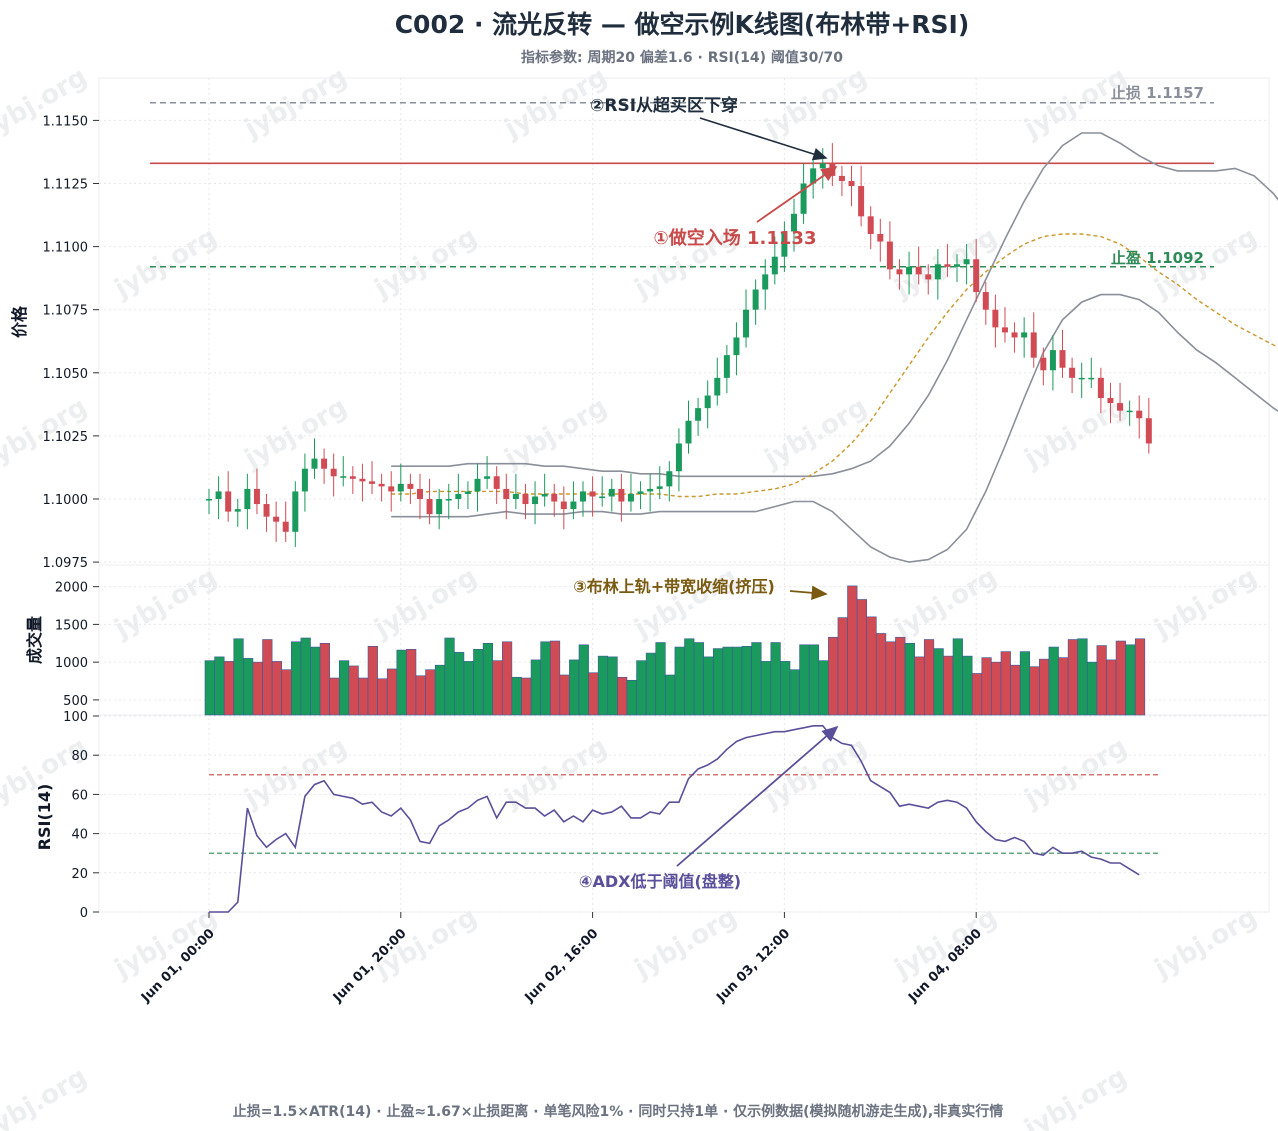 This screenshot has width=1278, height=1131. Describe the element at coordinates (735, 238) in the screenshot. I see `annotation-1-text: ①做空入场 1.1133` at that location.